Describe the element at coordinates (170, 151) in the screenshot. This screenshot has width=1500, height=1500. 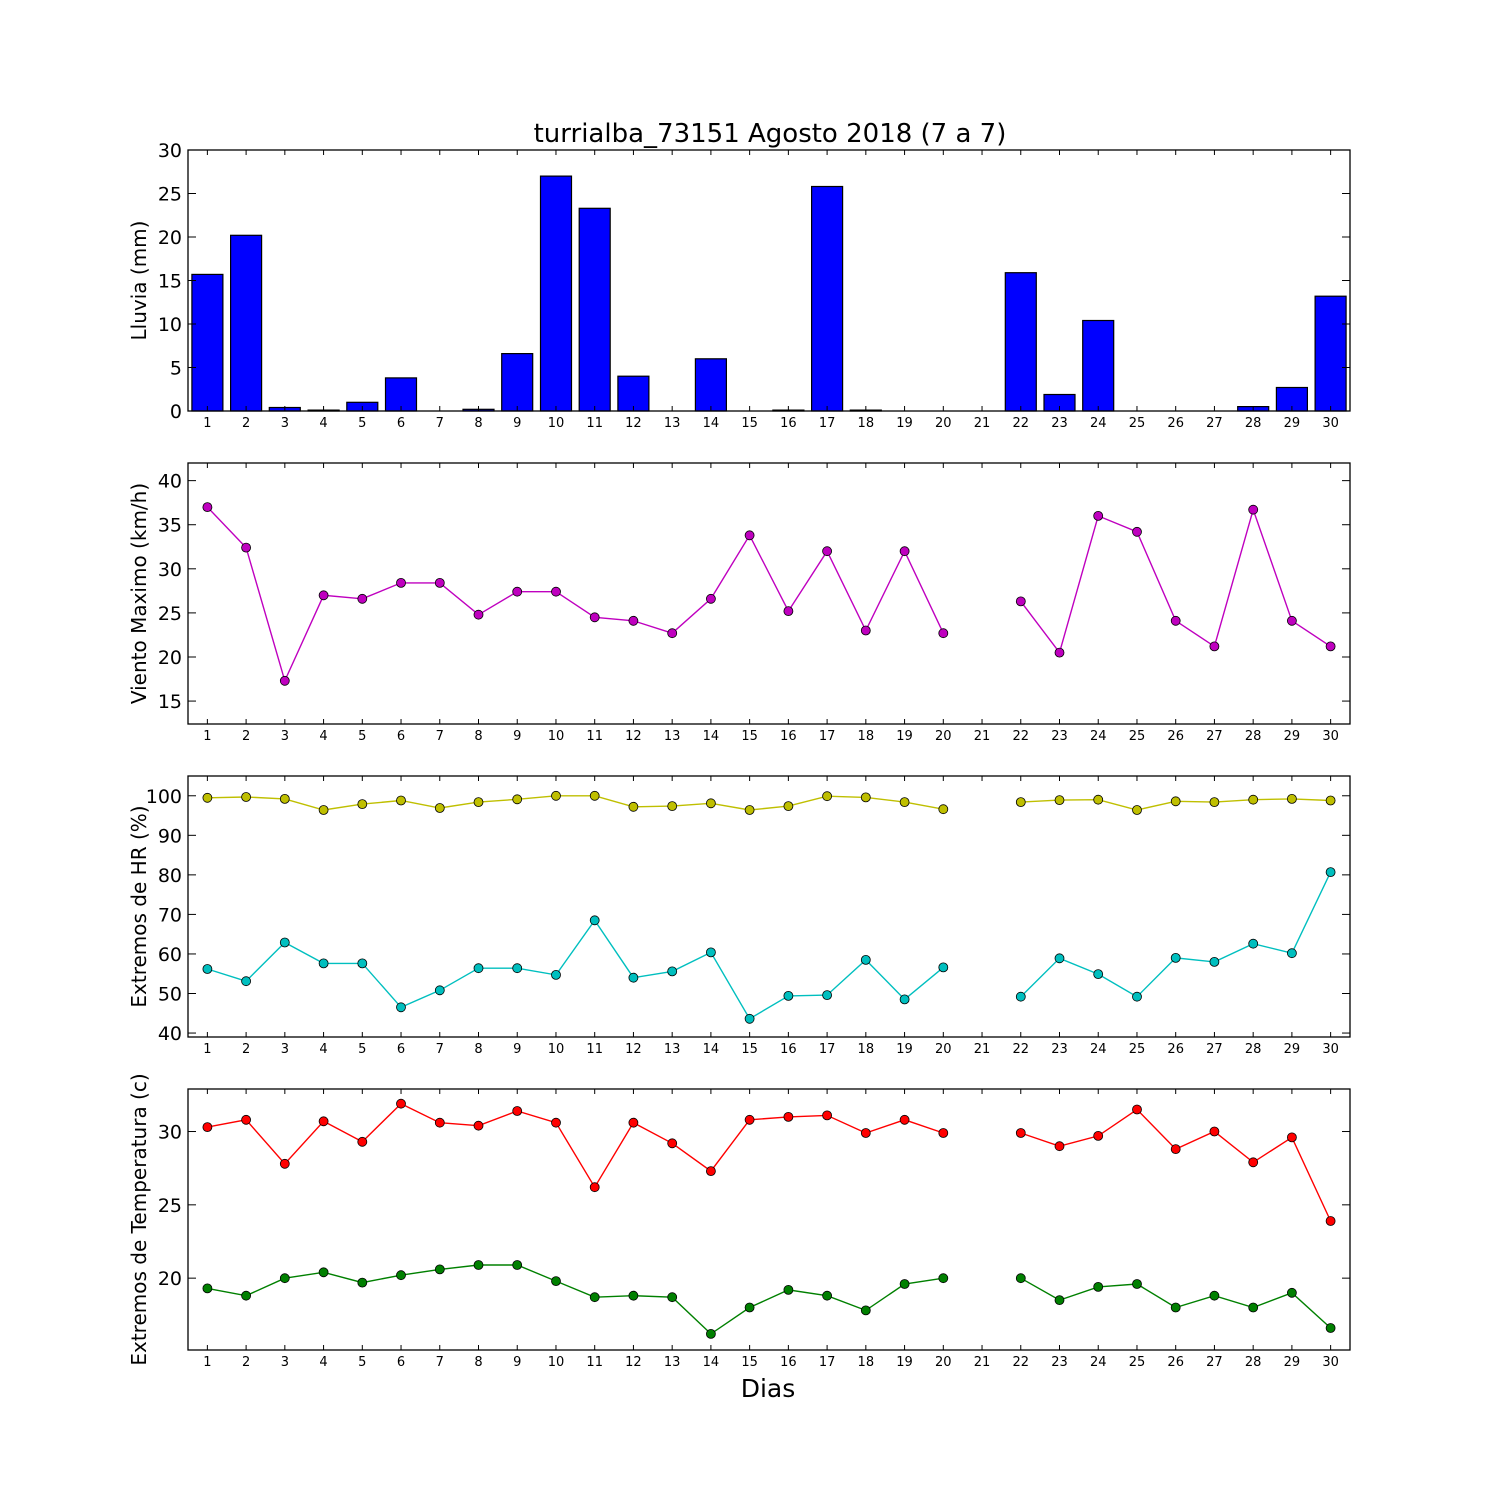
I see `y-tick-label: 30` at that location.